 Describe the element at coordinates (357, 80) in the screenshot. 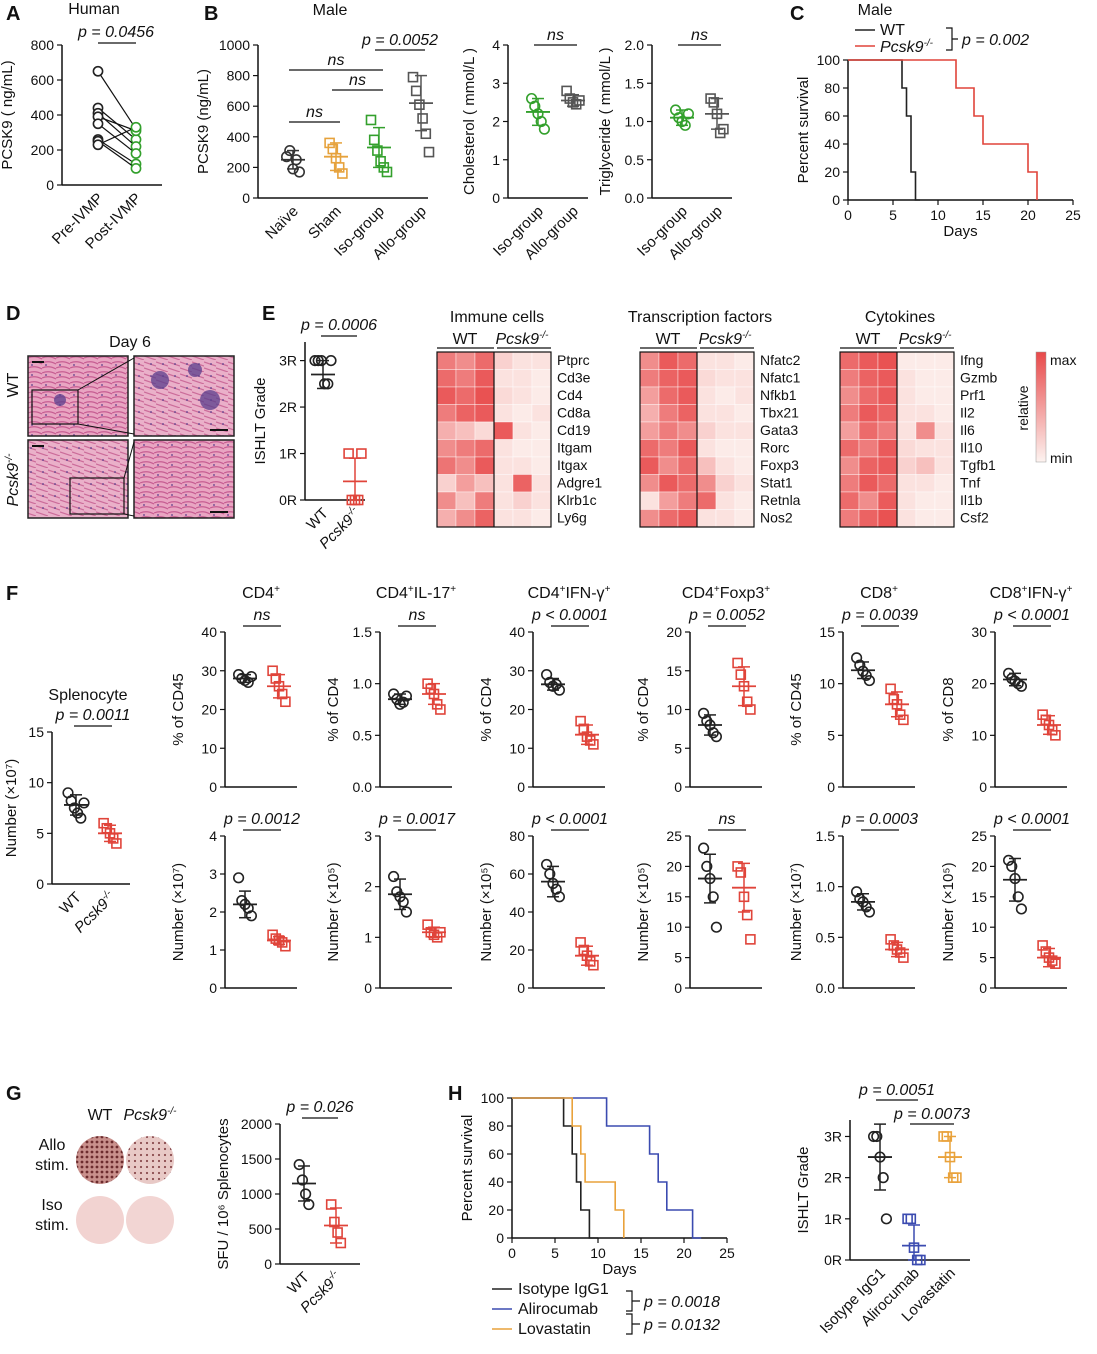

I see `B1-comparison-label: ns` at that location.